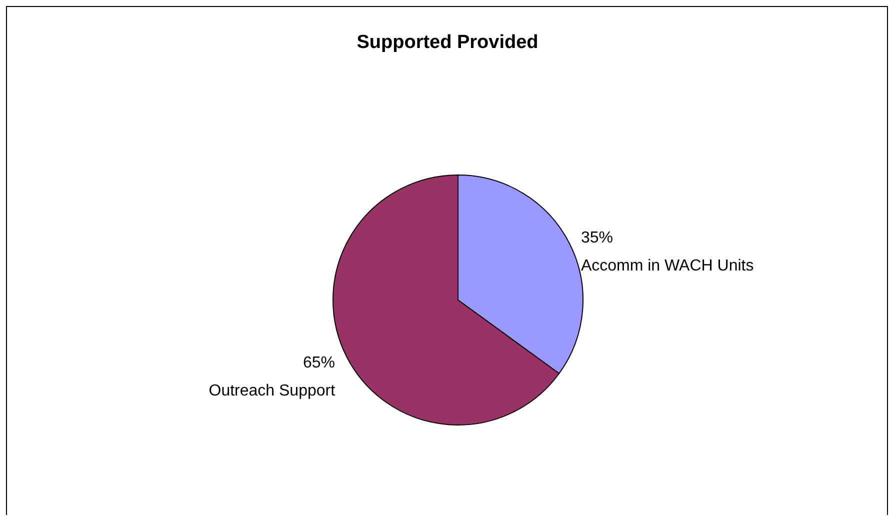 The width and height of the screenshot is (895, 516). Describe the element at coordinates (272, 391) in the screenshot. I see `slice-label: Outreach Support` at that location.